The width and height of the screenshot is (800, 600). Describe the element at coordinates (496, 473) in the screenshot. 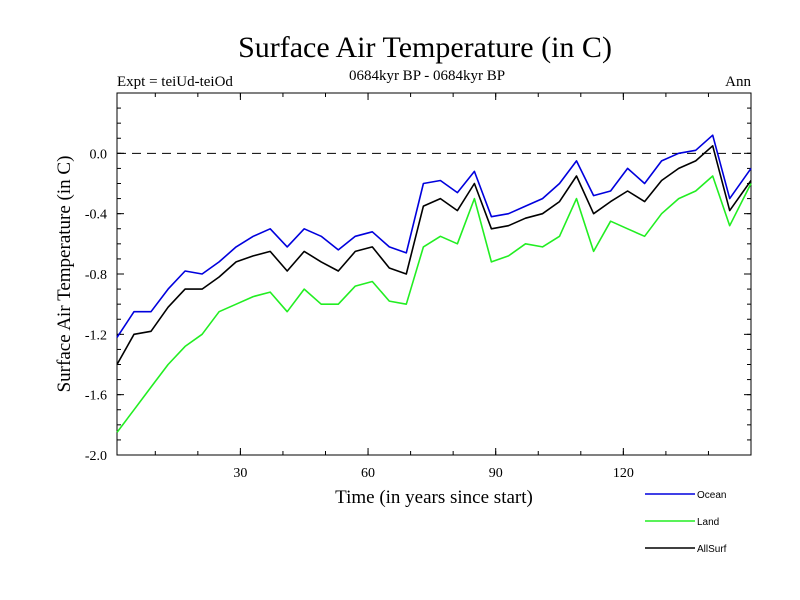

I see `x-tick-label: 90` at that location.